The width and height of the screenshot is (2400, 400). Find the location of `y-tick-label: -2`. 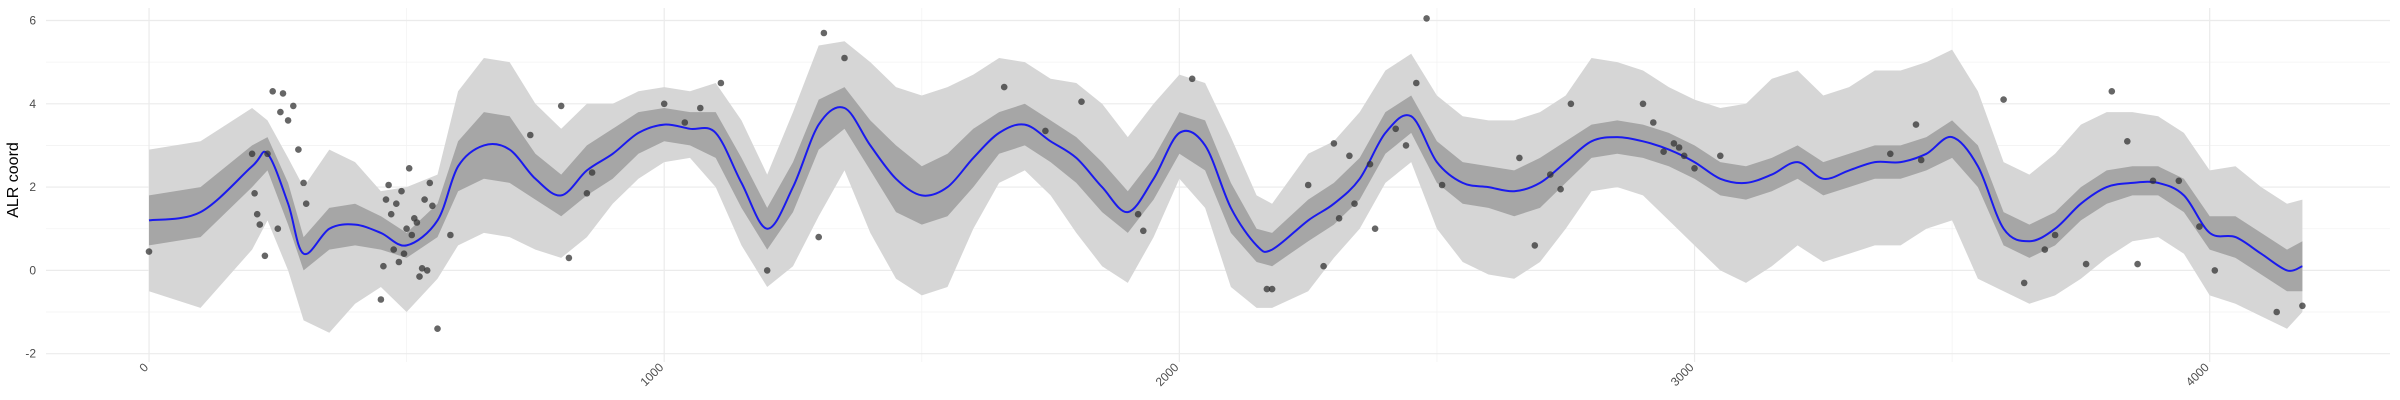

y-tick-label: -2 is located at coordinates (30, 354).